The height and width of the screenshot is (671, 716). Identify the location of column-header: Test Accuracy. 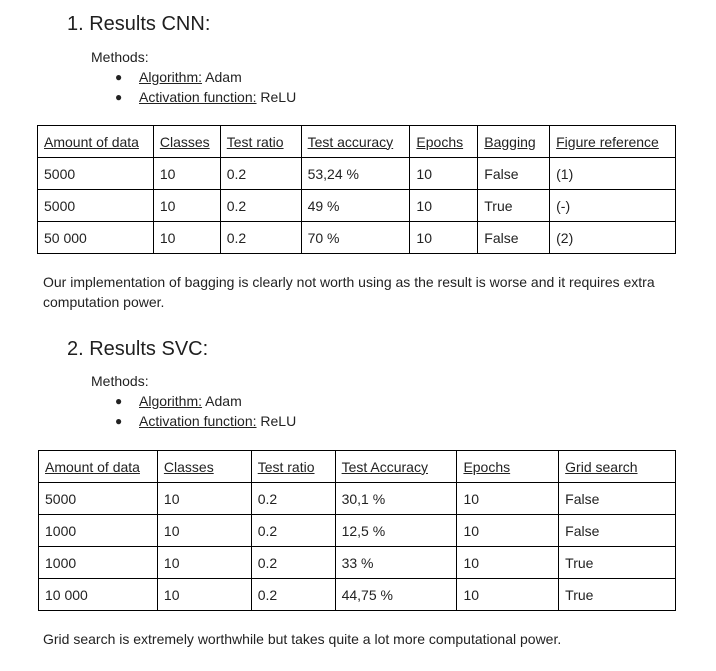
(396, 466).